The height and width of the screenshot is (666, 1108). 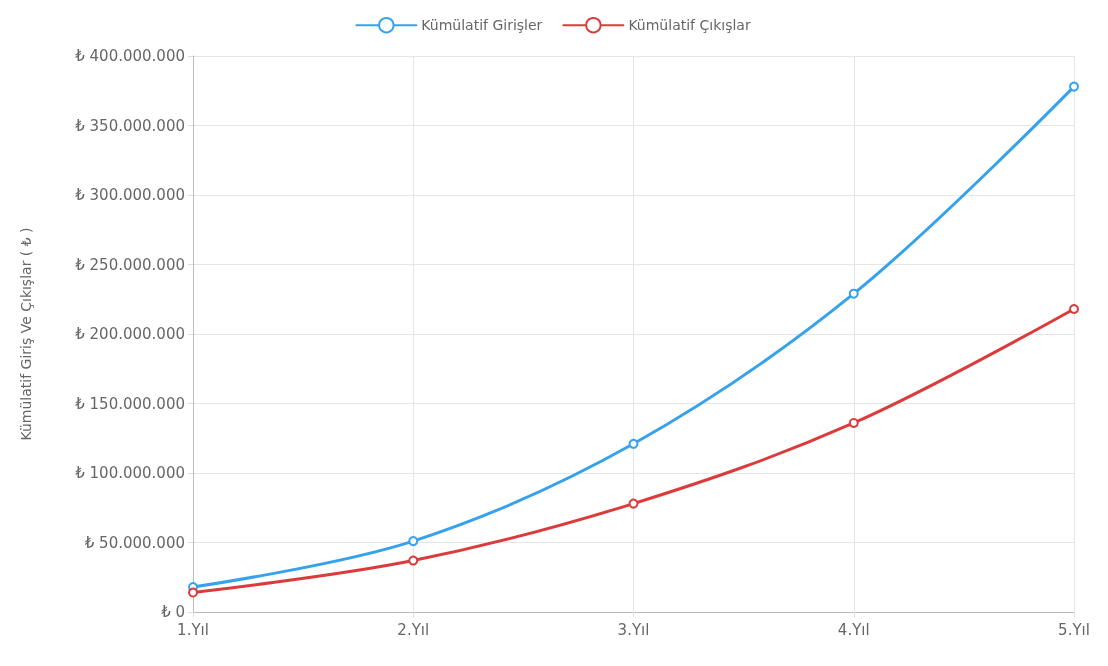 What do you see at coordinates (482, 25) in the screenshot?
I see `legend-label: Kümülatif Girişler` at bounding box center [482, 25].